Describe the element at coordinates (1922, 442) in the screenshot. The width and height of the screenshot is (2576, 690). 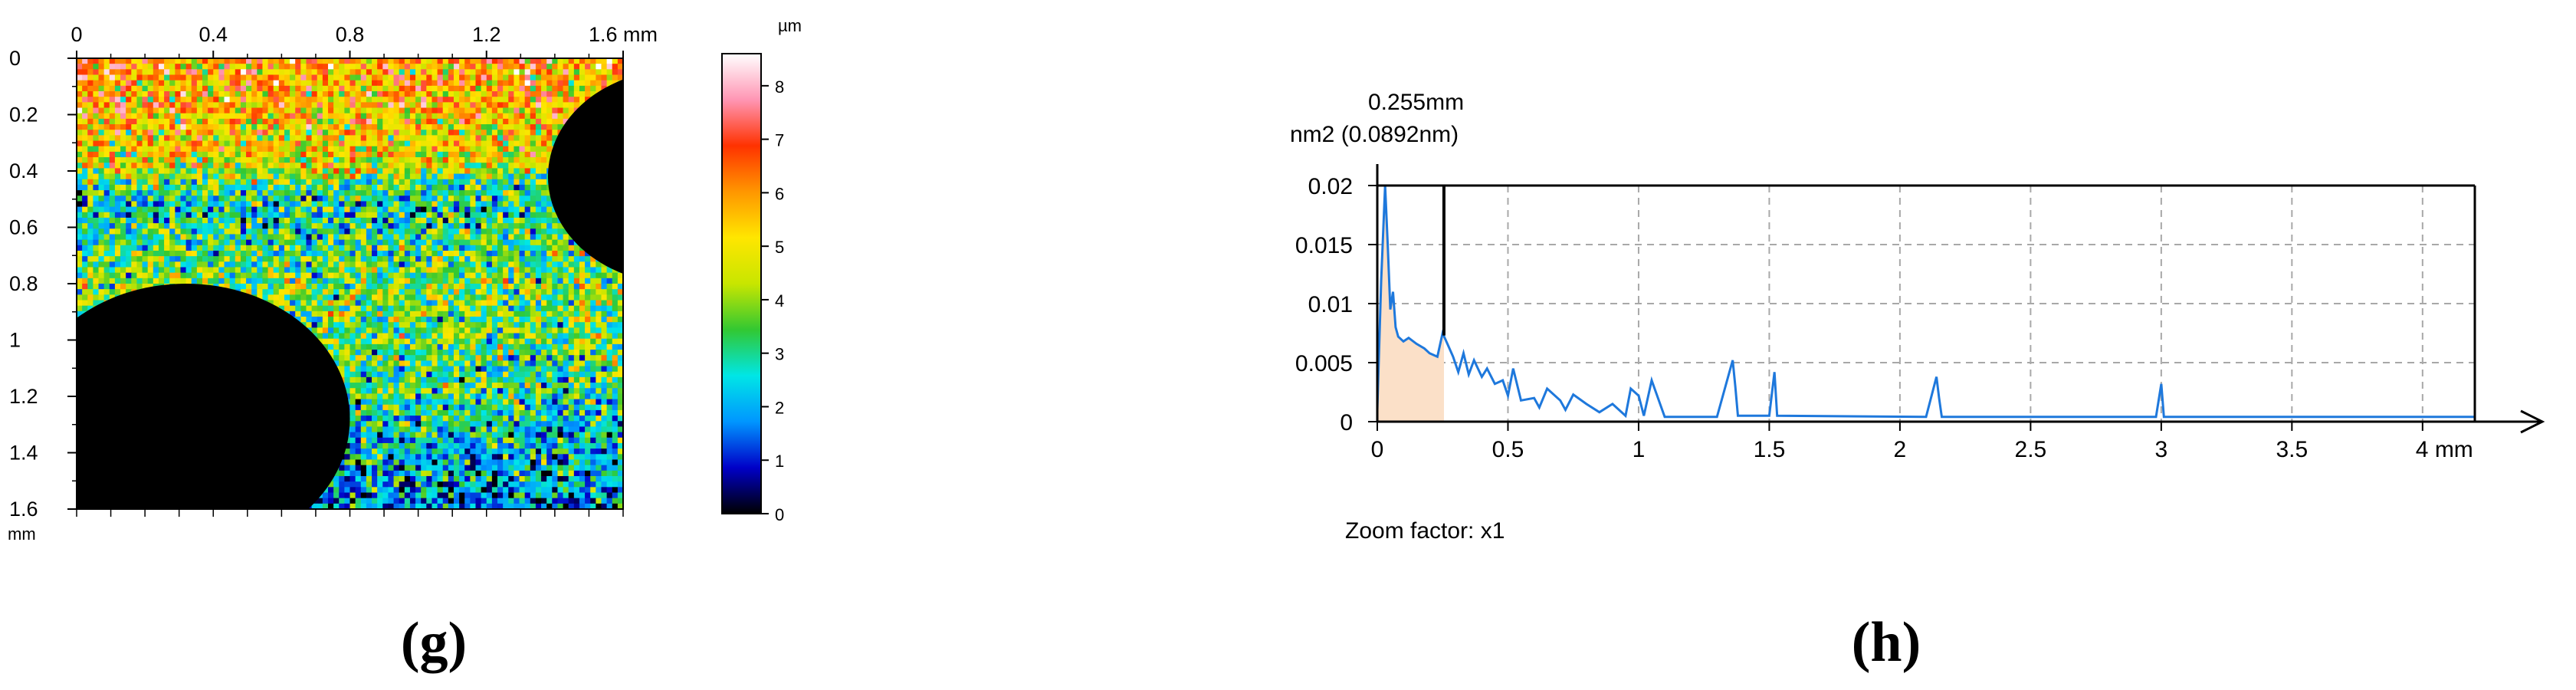
I see `line-chart-x-ticks: 0 0.5 1 1.5 2 2.5 3 3.5 4 mm` at that location.